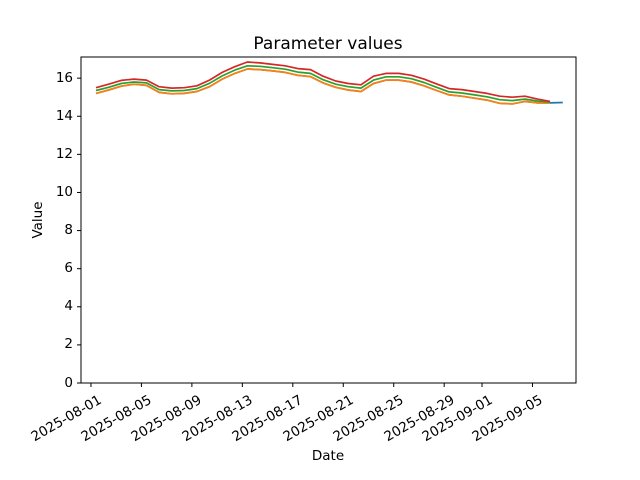 The image size is (640, 480). What do you see at coordinates (68, 382) in the screenshot?
I see `y-tick-label: 0` at bounding box center [68, 382].